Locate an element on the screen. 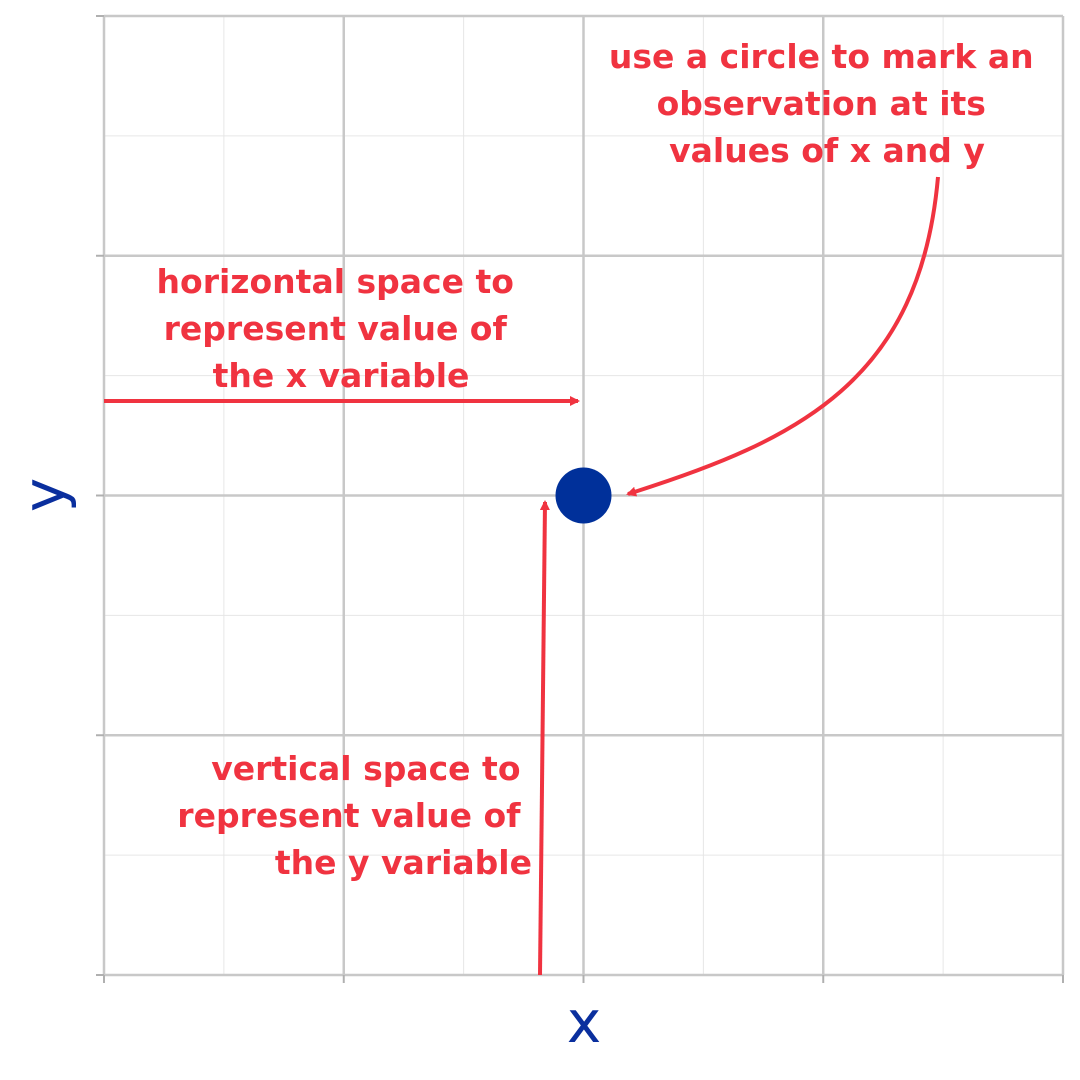  data-point is located at coordinates (583, 495).